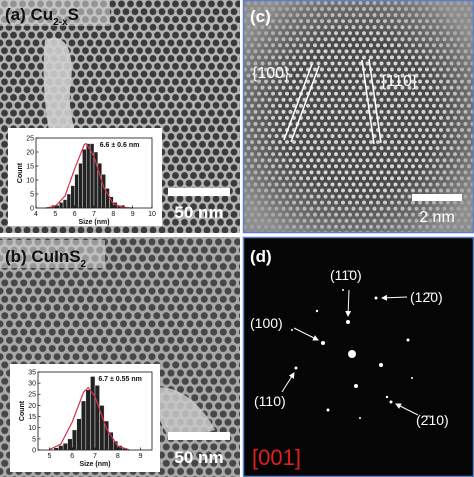 The image size is (474, 477). Describe the element at coordinates (260, 16) in the screenshot. I see `panel-label: (c)` at that location.